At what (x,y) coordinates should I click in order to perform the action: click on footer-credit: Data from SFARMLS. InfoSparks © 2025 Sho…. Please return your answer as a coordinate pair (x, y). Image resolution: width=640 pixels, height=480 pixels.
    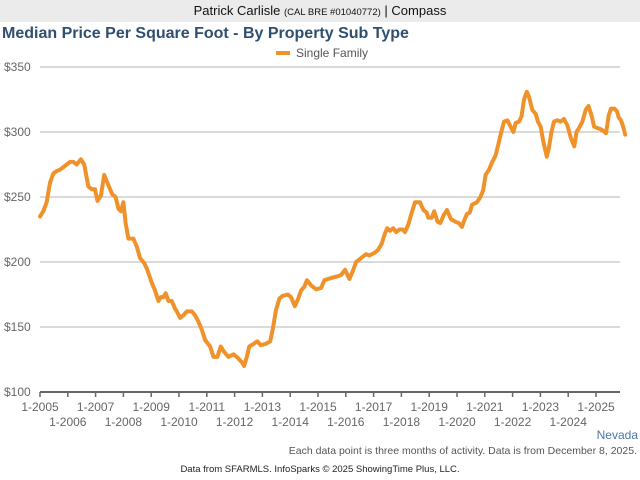
    Looking at the image, I should click on (320, 469).